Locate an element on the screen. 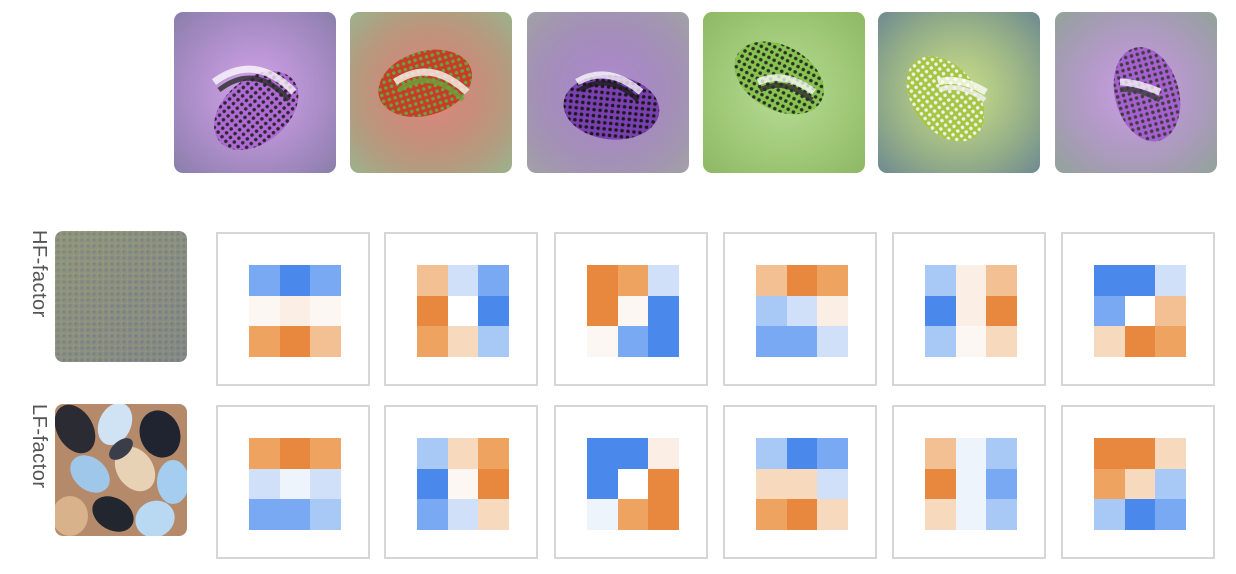 The height and width of the screenshot is (574, 1236). hf-factor-label: HF-factor is located at coordinates (39, 274).